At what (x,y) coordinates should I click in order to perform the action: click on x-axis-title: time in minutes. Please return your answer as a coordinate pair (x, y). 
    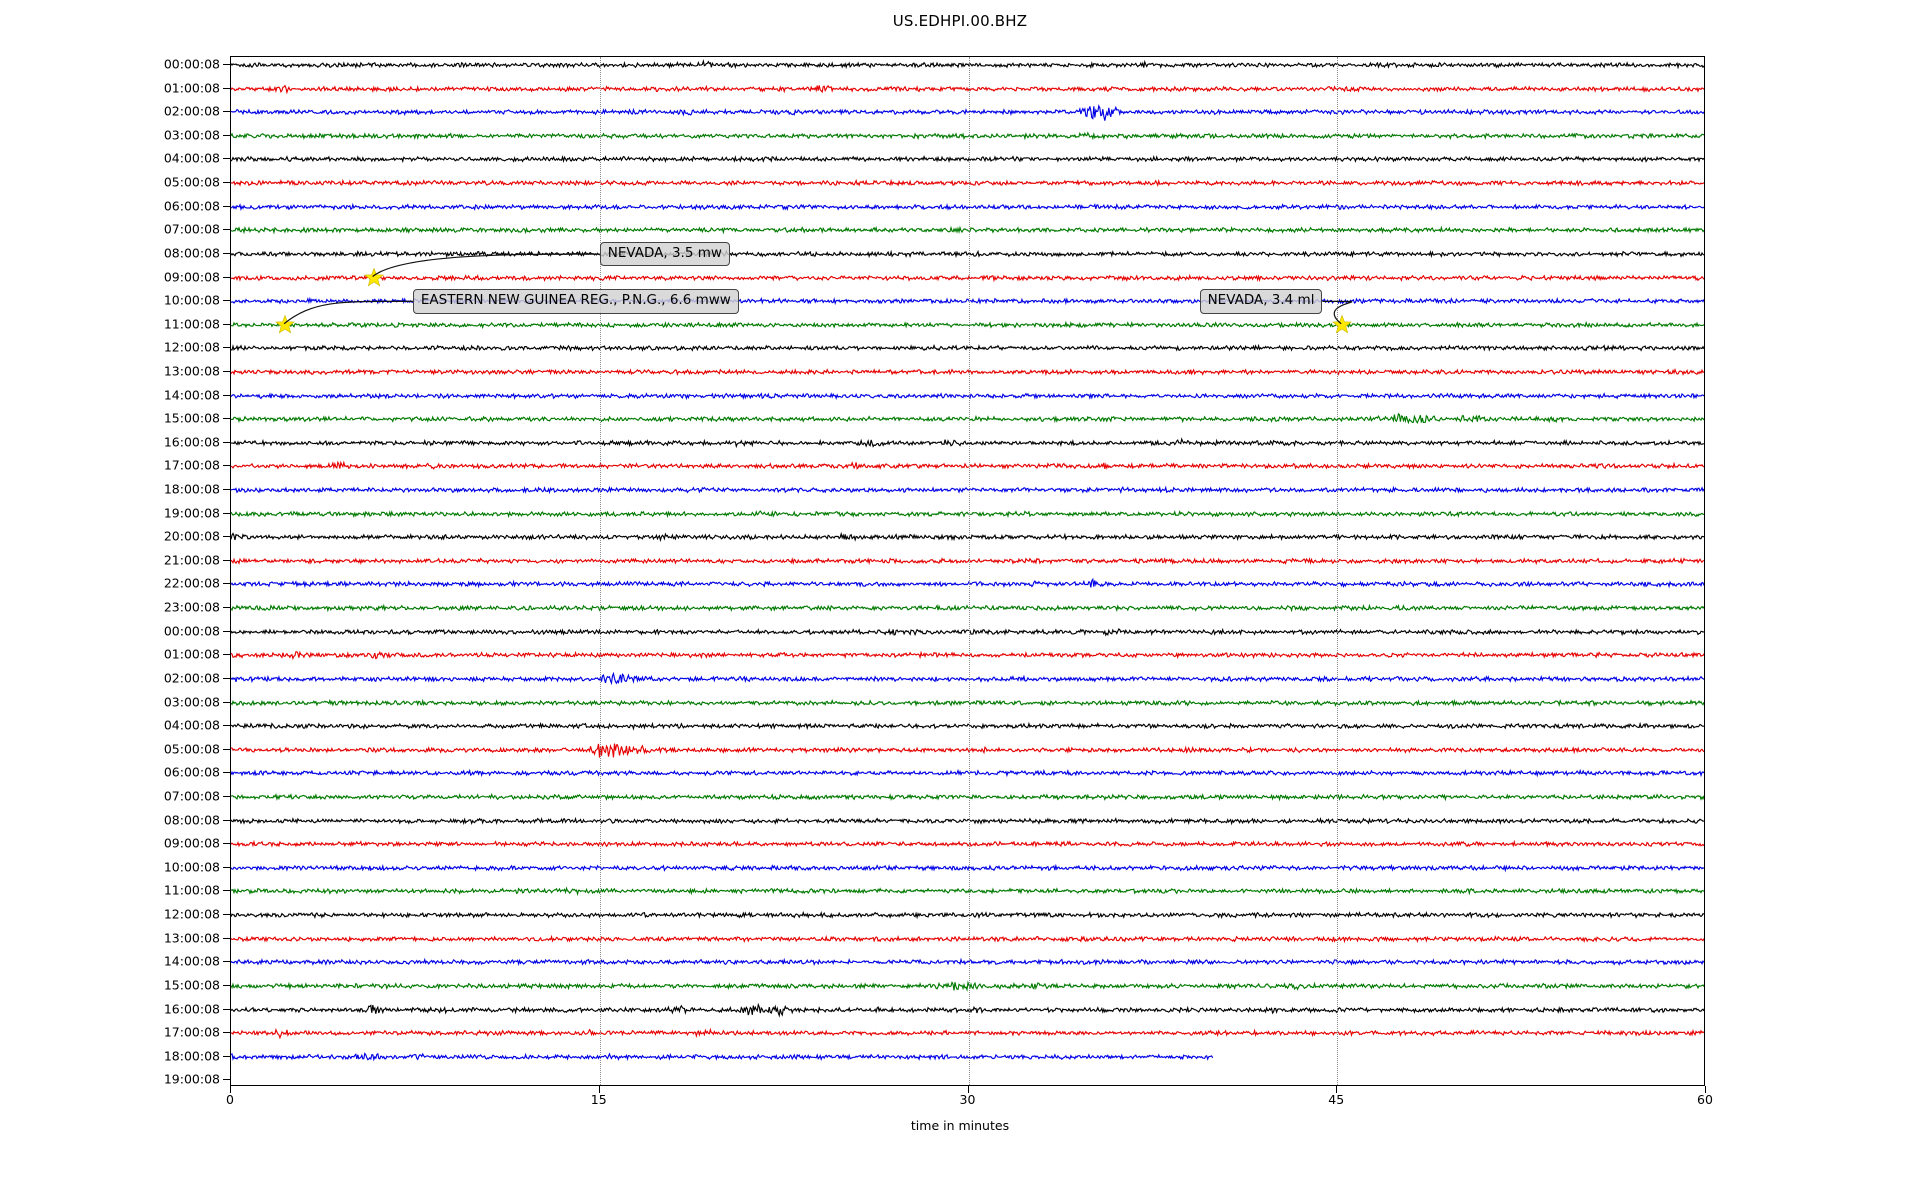
    Looking at the image, I should click on (960, 1125).